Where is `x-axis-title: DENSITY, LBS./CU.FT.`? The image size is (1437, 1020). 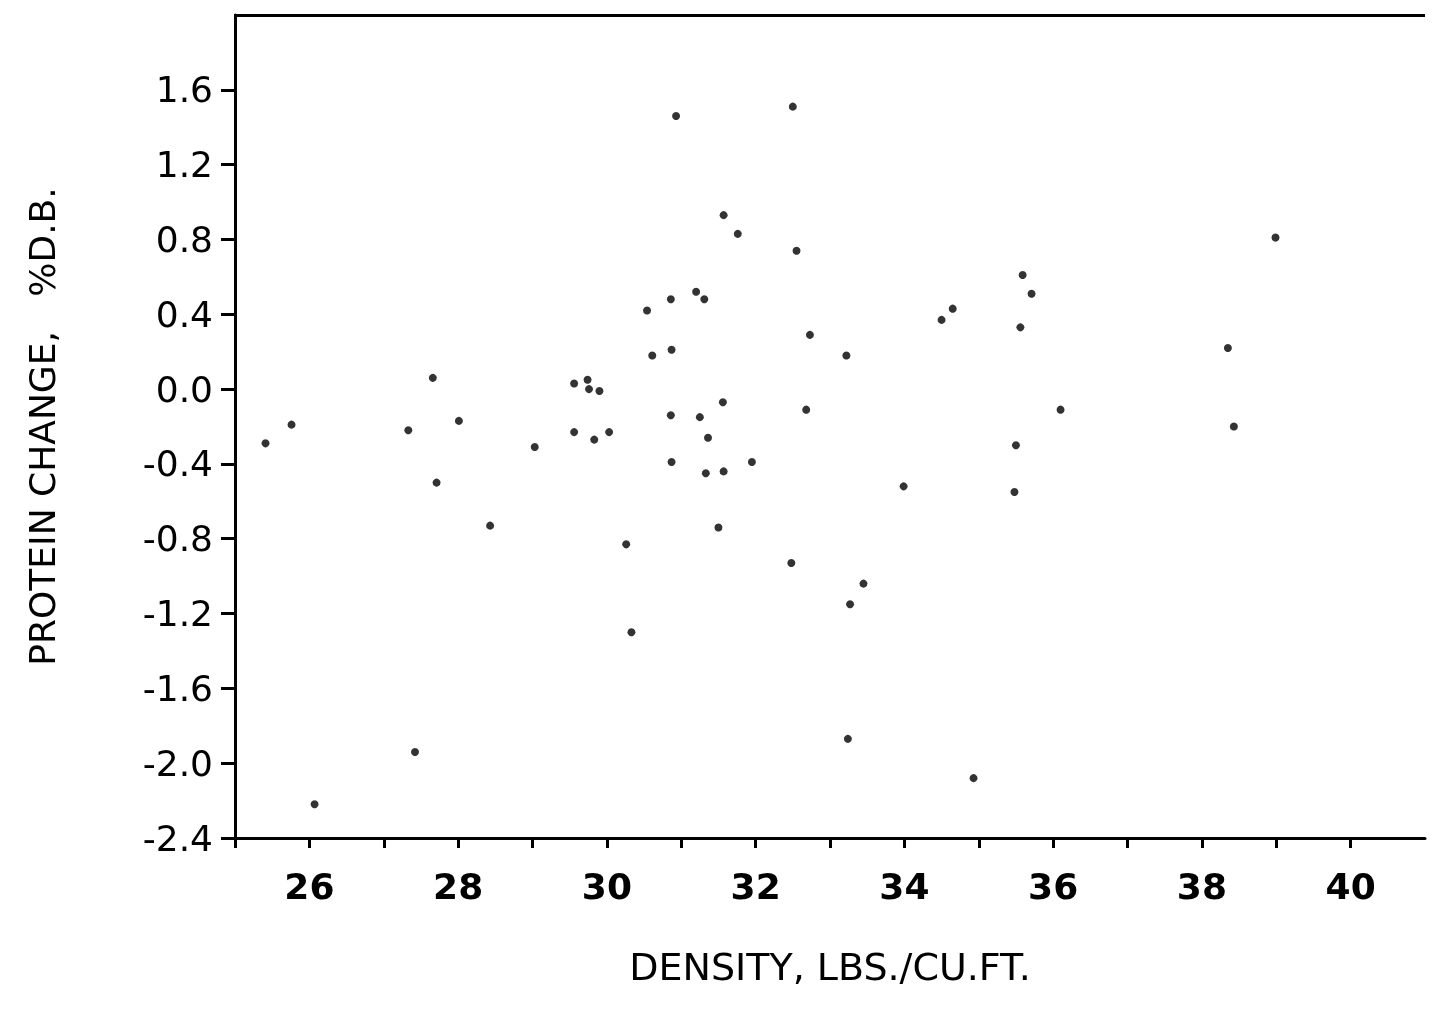
x-axis-title: DENSITY, LBS./CU.FT. is located at coordinates (830, 967).